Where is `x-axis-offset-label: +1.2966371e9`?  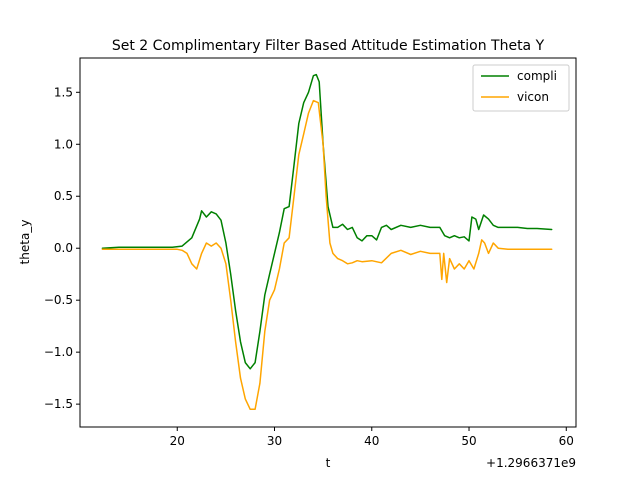
x-axis-offset-label: +1.2966371e9 is located at coordinates (531, 463).